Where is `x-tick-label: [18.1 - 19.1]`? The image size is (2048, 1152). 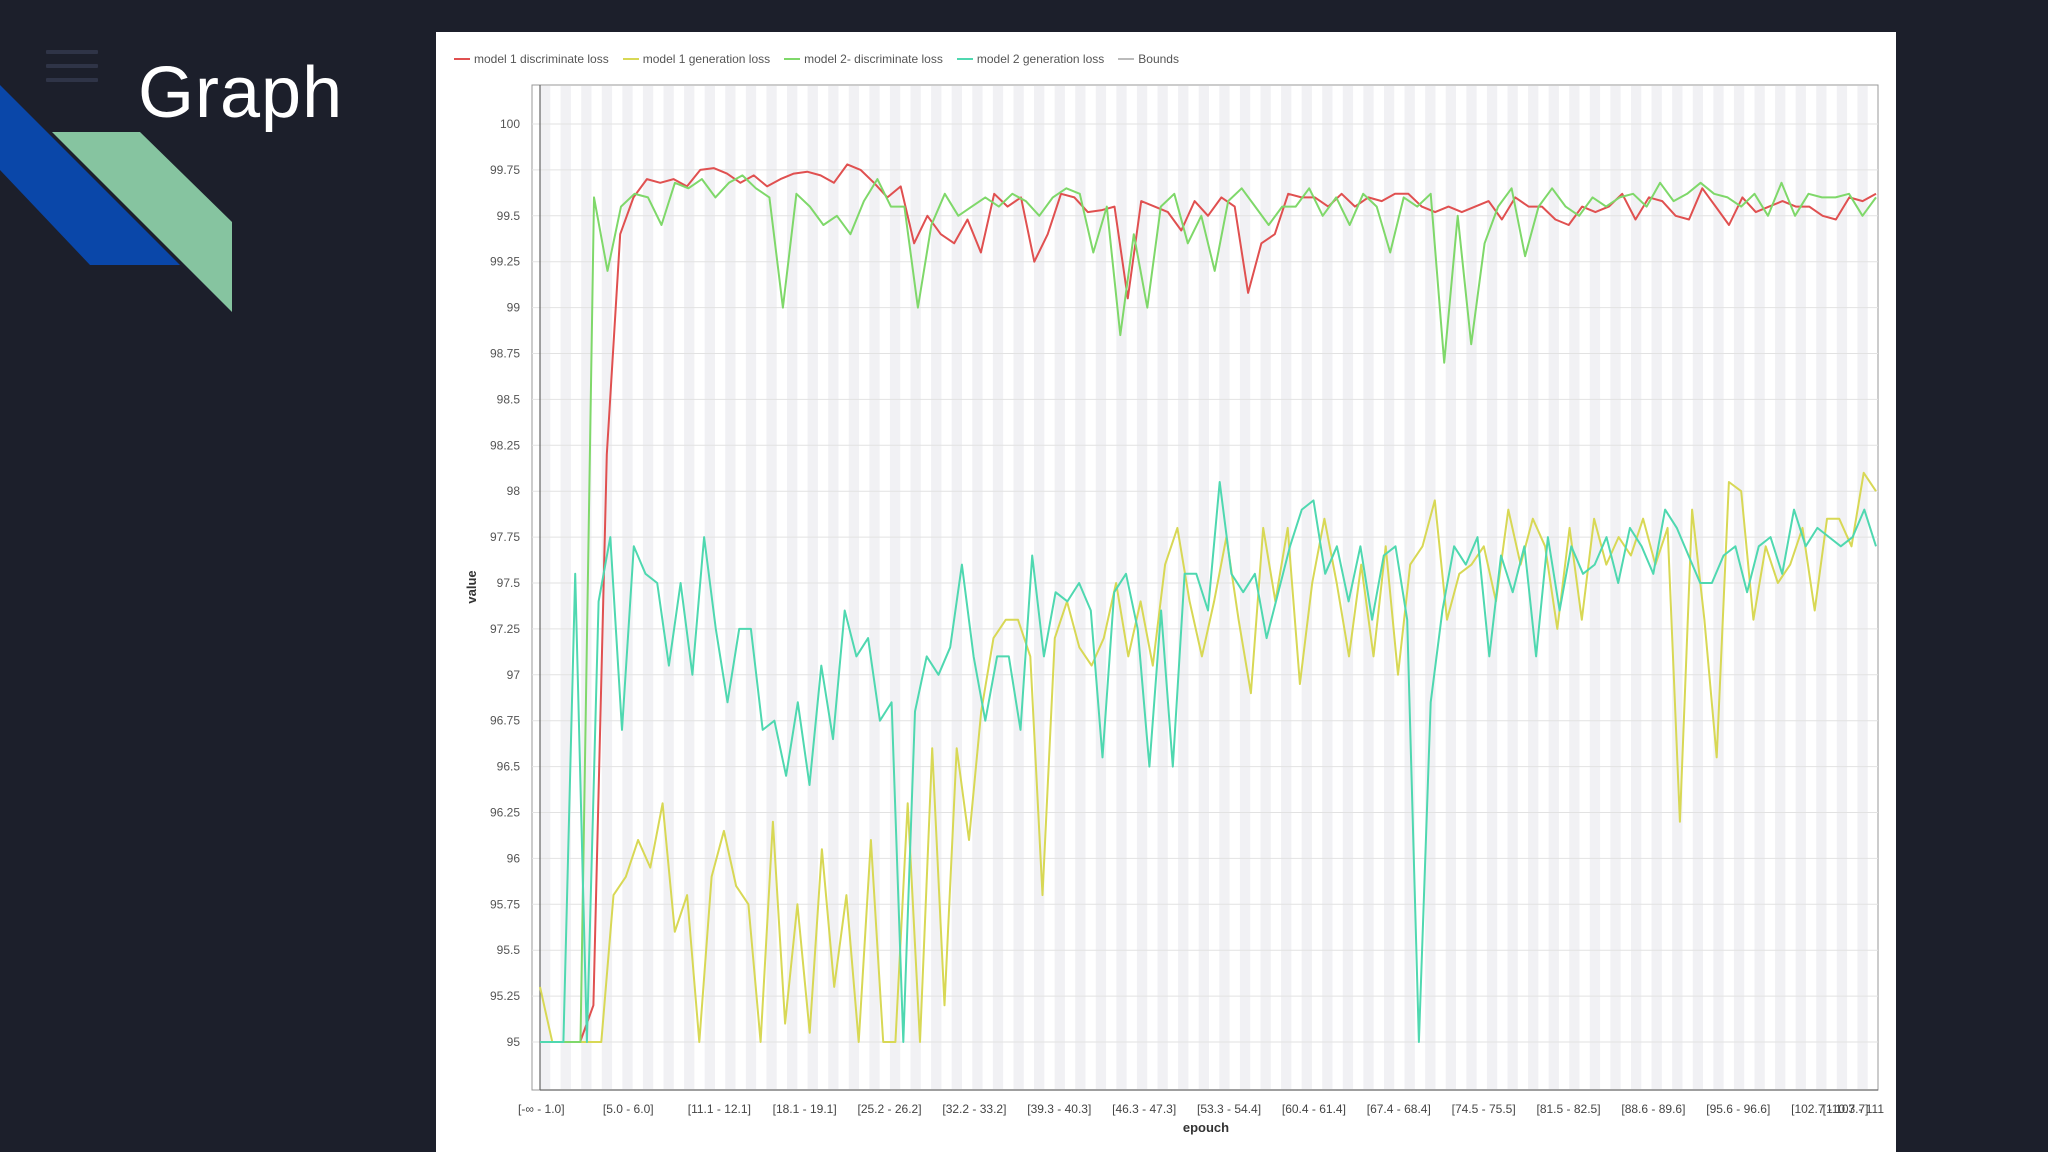 x-tick-label: [18.1 - 19.1] is located at coordinates (805, 1109).